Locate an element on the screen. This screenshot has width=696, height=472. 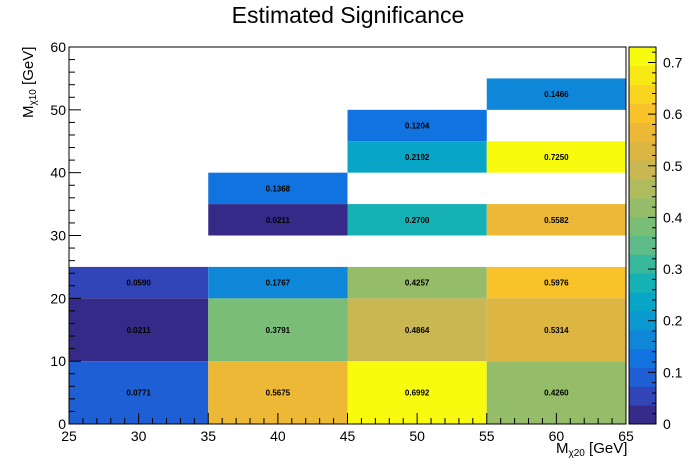
y-tick-label: 10 is located at coordinates (58, 361).